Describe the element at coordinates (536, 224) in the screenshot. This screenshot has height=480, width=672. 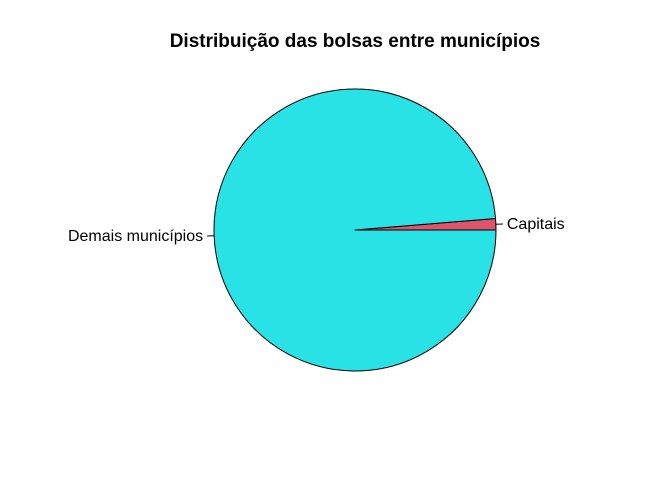
I see `slice-label-capitais: Capitais` at that location.